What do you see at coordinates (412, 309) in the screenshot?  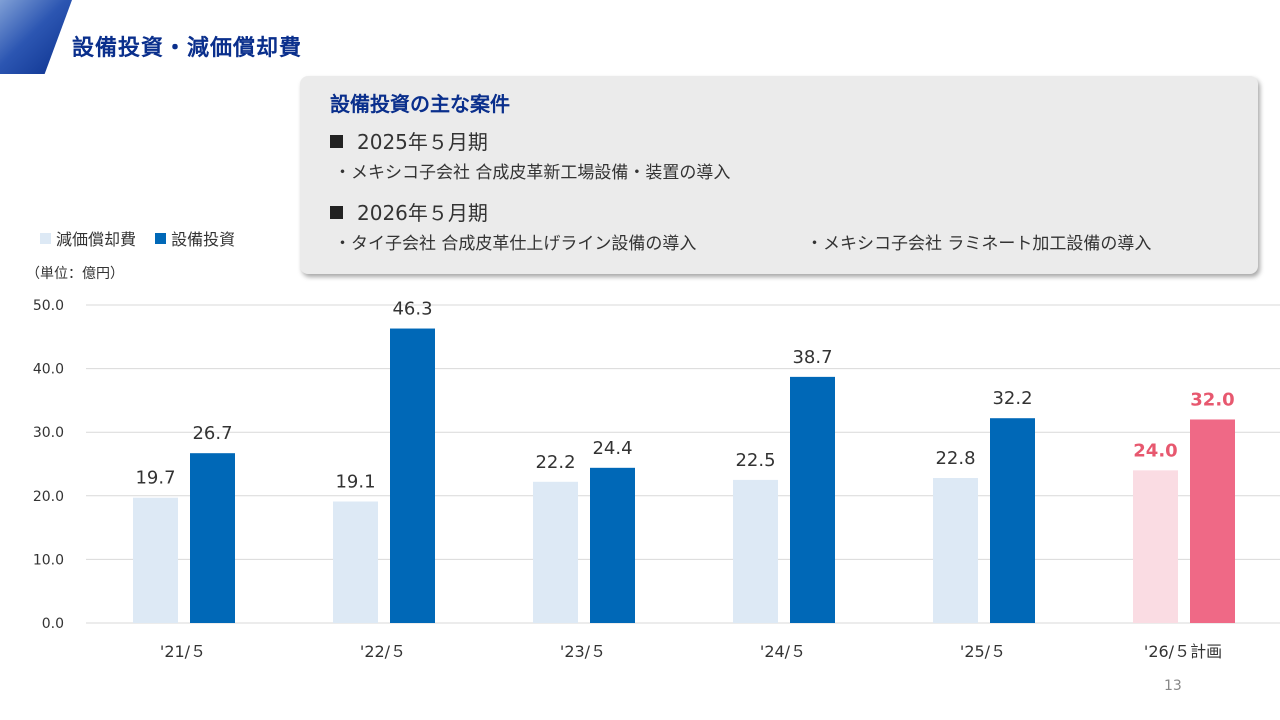 I see `data-label: 46.3` at bounding box center [412, 309].